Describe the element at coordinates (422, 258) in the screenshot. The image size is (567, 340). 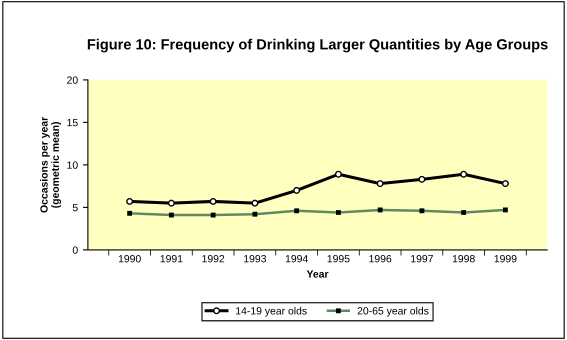
I see `x-tick-label: 1997` at that location.